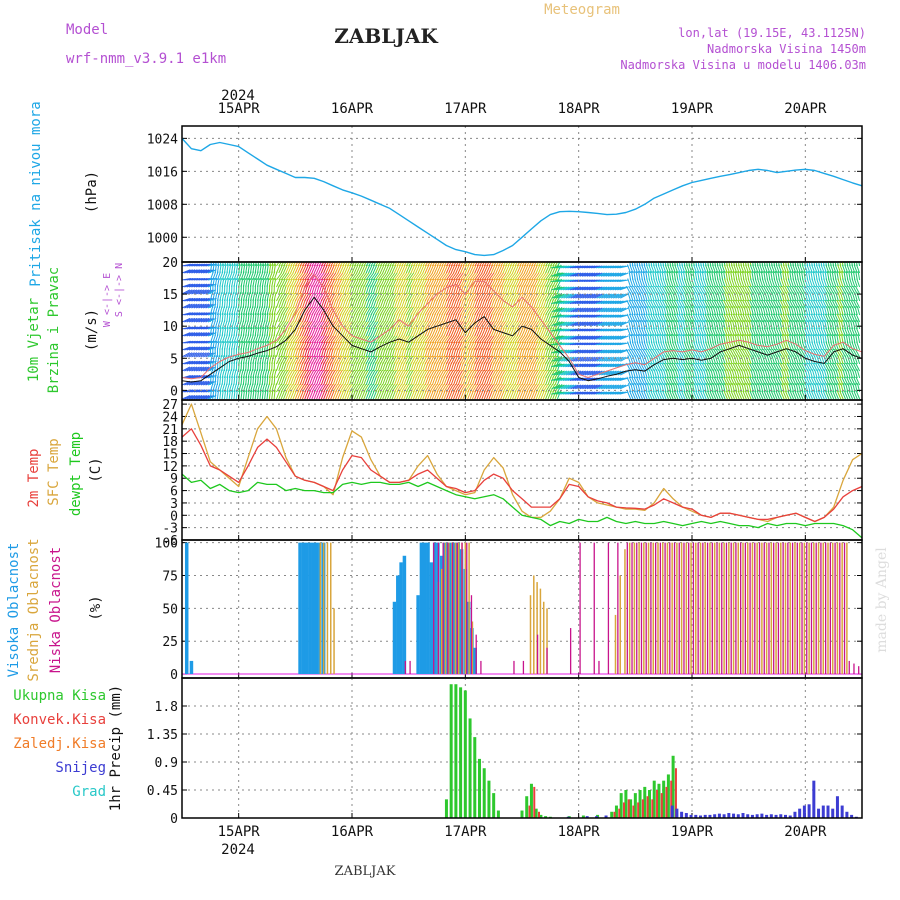  Describe the element at coordinates (786, 49) in the screenshot. I see `altitude: Nadmorska Visina 1450m` at that location.